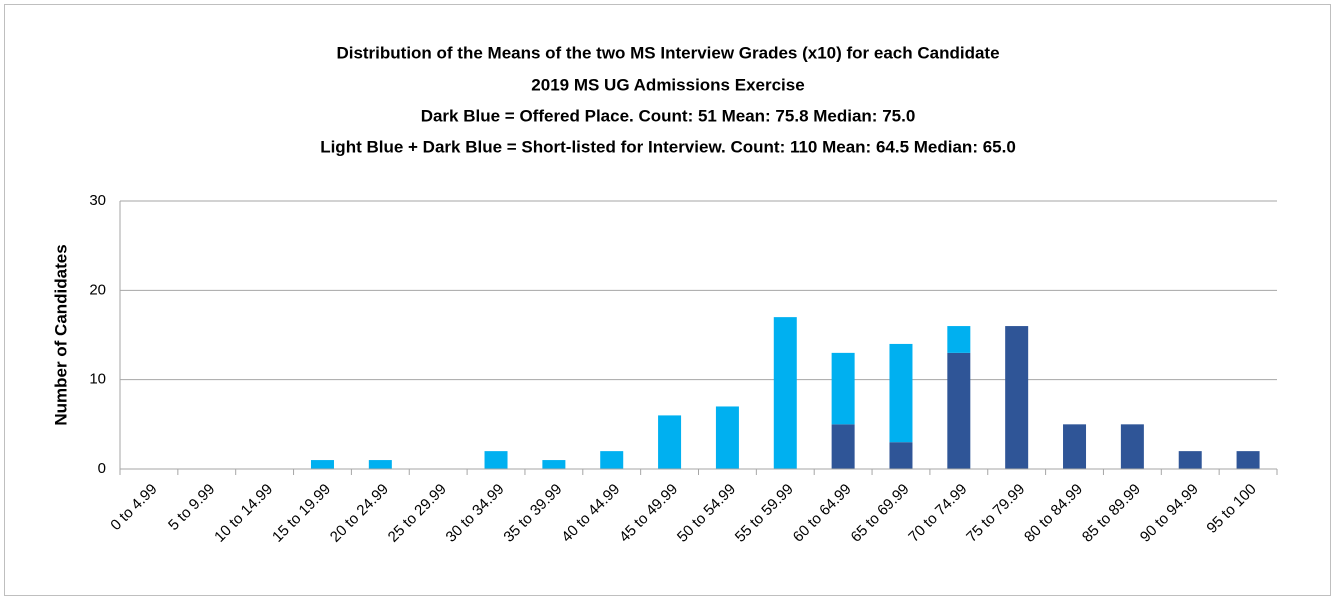 This screenshot has width=1335, height=605. Describe the element at coordinates (97, 379) in the screenshot. I see `y-tick-label: 10` at that location.